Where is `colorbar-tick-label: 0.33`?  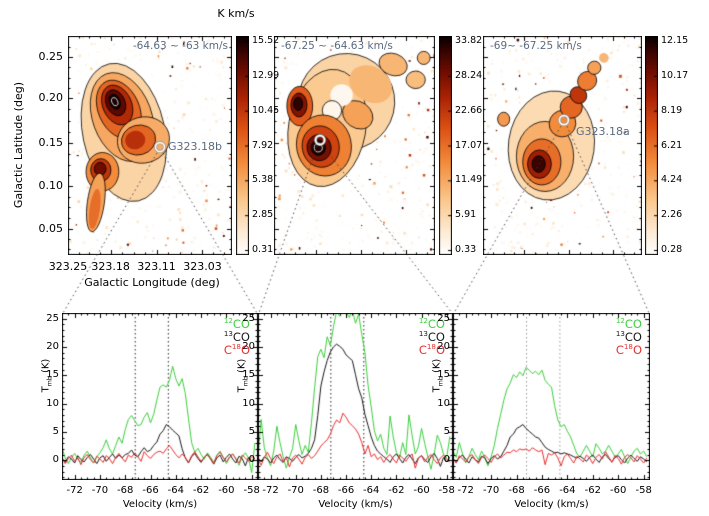
colorbar-tick-label: 0.33 is located at coordinates (466, 249).